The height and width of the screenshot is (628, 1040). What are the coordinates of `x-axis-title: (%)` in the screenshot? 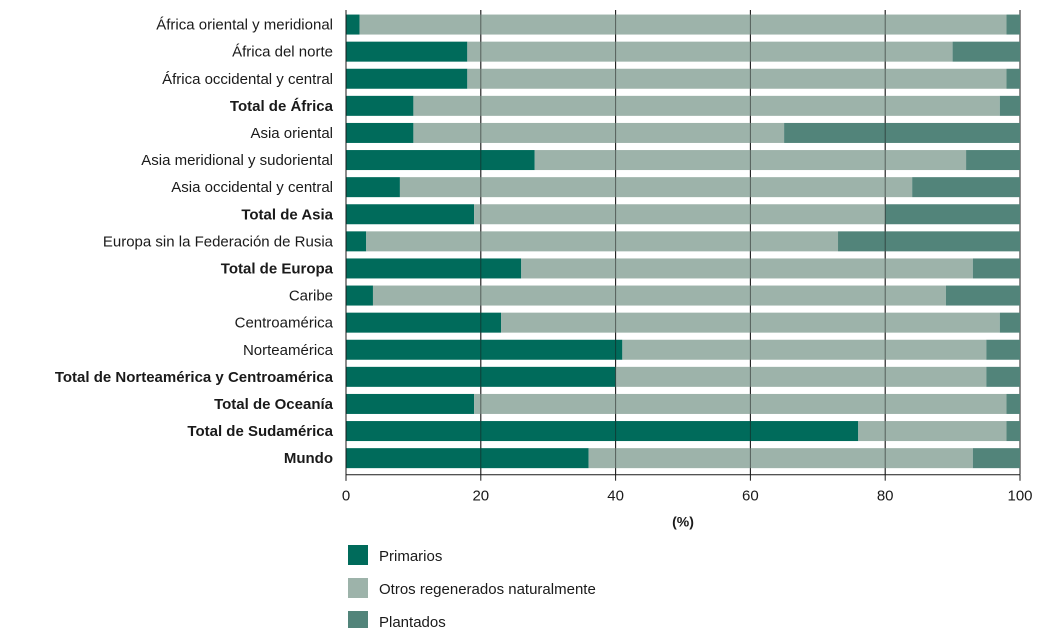 It's located at (683, 522).